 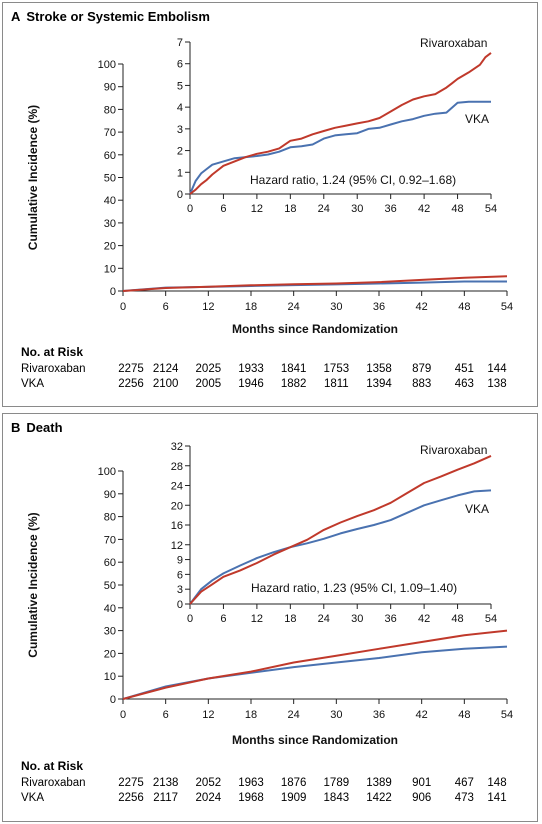 What do you see at coordinates (251, 369) in the screenshot?
I see `at-risk-value: 1933` at bounding box center [251, 369].